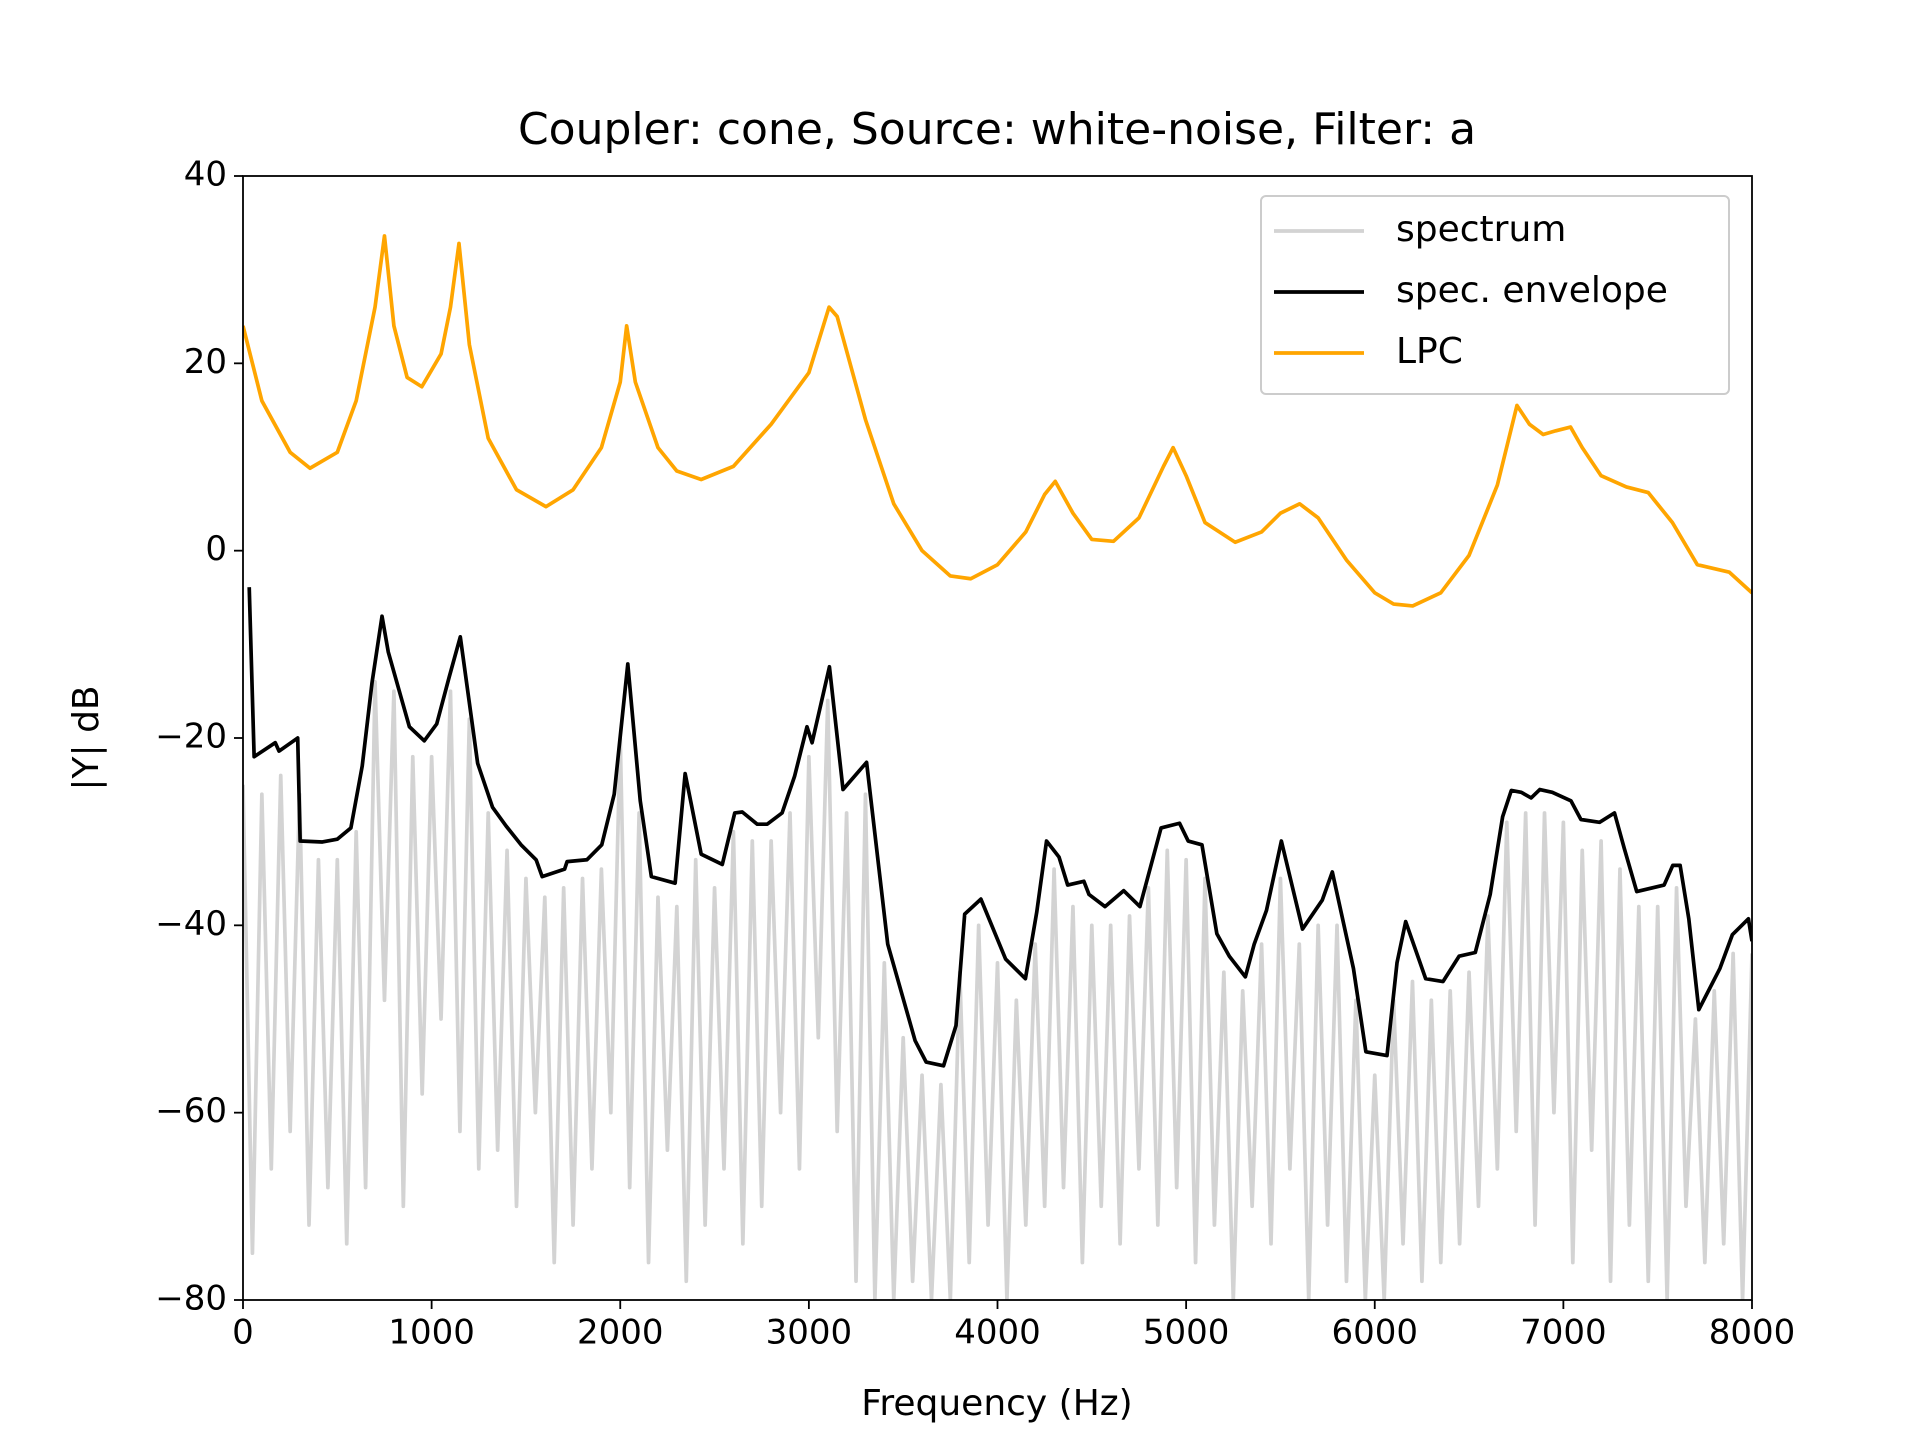  Describe the element at coordinates (809, 1333) in the screenshot. I see `x-tick-label: 3000` at that location.